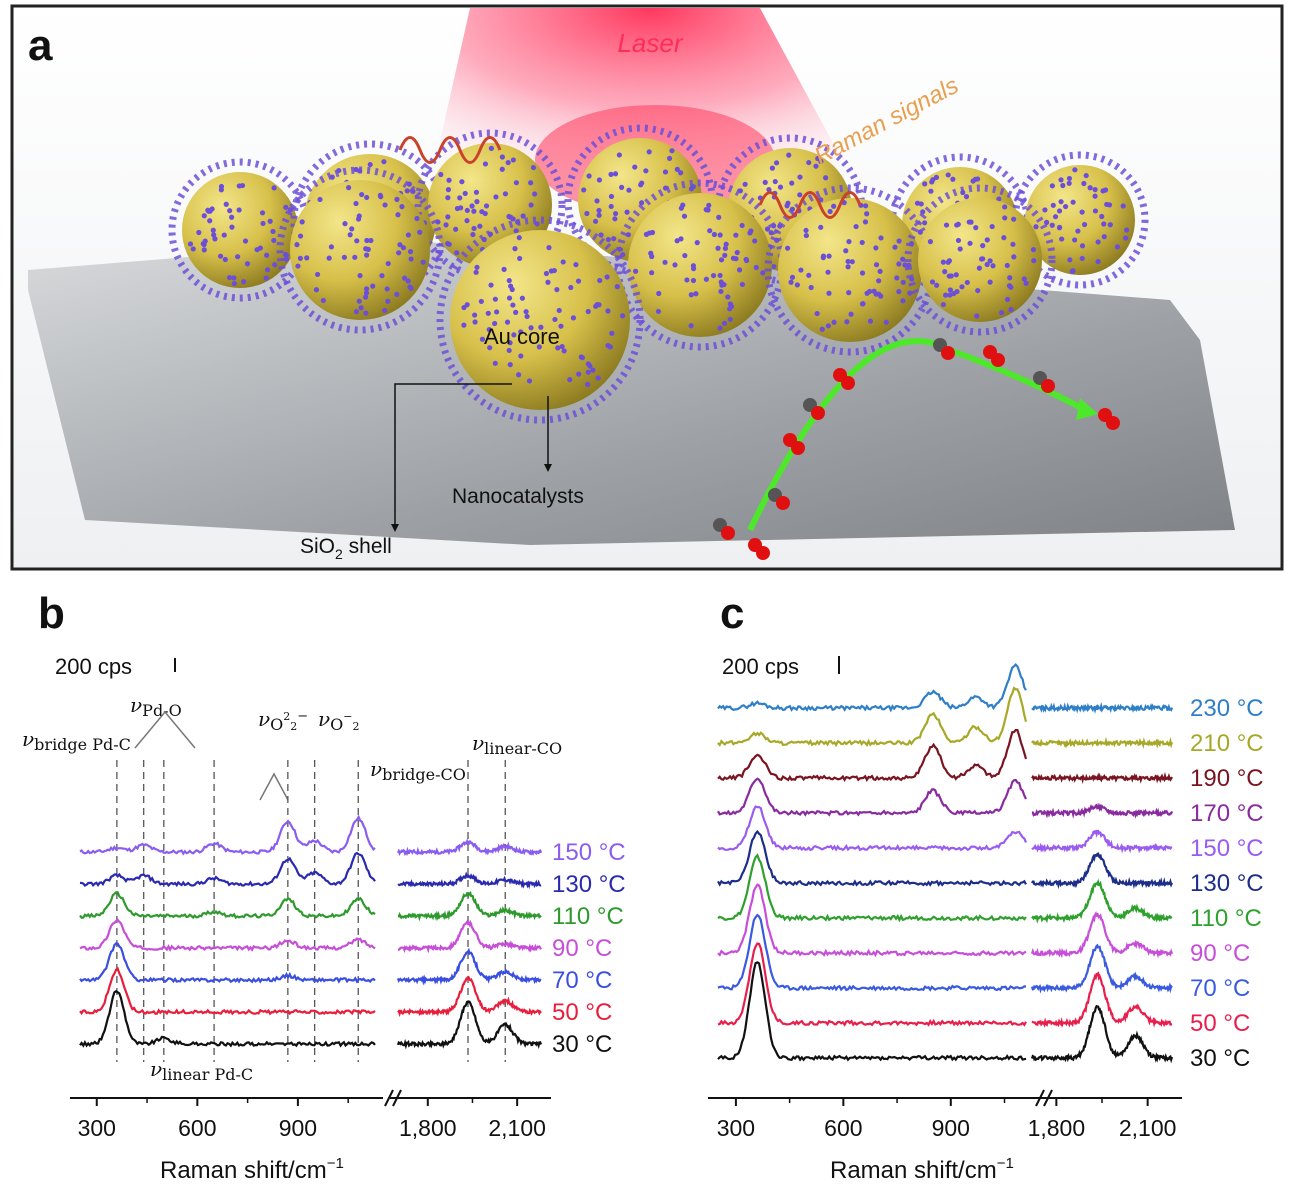  I want to click on series-label: 30 °C, so click(582, 1044).